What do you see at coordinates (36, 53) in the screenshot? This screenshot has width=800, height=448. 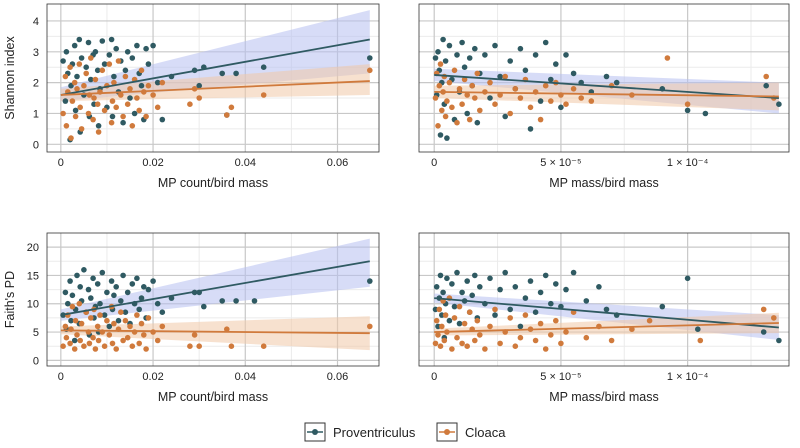 I see `y-tick-label: 3` at bounding box center [36, 53].